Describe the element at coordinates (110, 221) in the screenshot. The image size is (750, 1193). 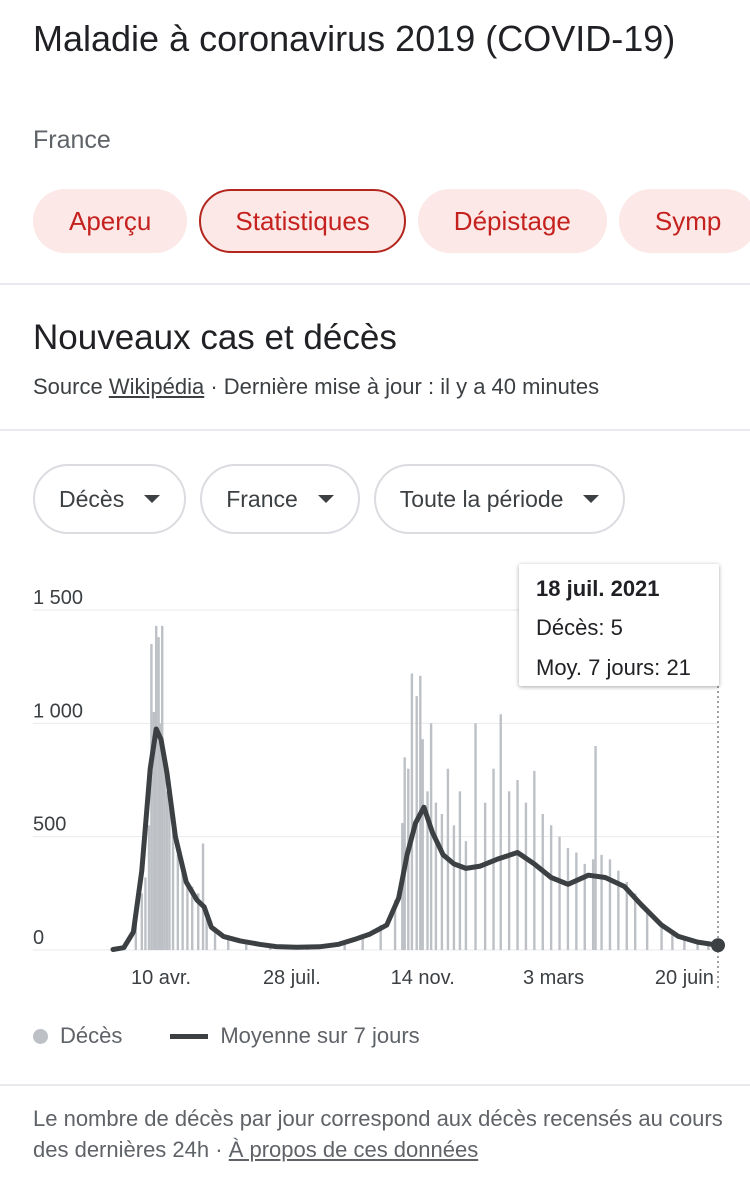
I see `tab-overview: Aperçu` at that location.